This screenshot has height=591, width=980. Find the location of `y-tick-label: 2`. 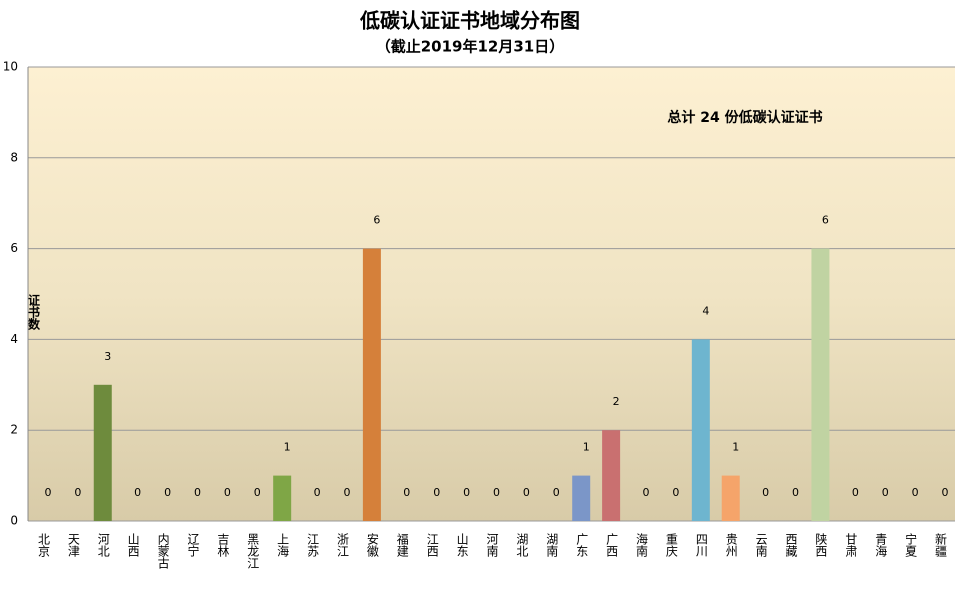

y-tick-label: 2 is located at coordinates (14, 430).